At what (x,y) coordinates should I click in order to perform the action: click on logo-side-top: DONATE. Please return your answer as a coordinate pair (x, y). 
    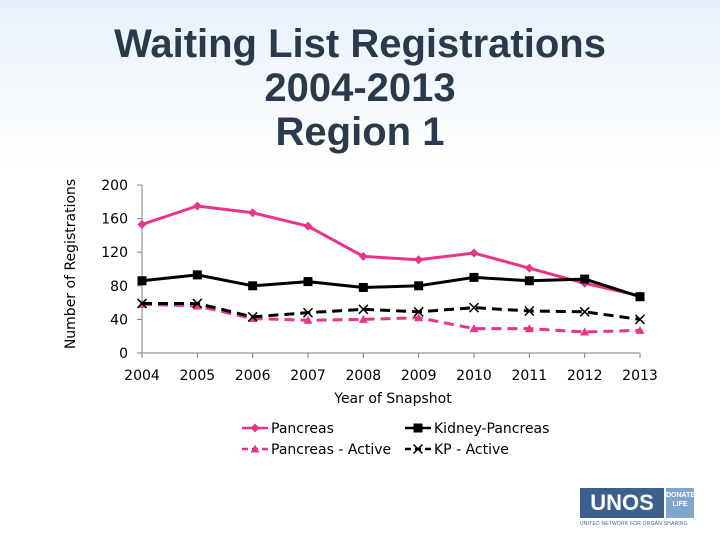
    Looking at the image, I should click on (681, 495).